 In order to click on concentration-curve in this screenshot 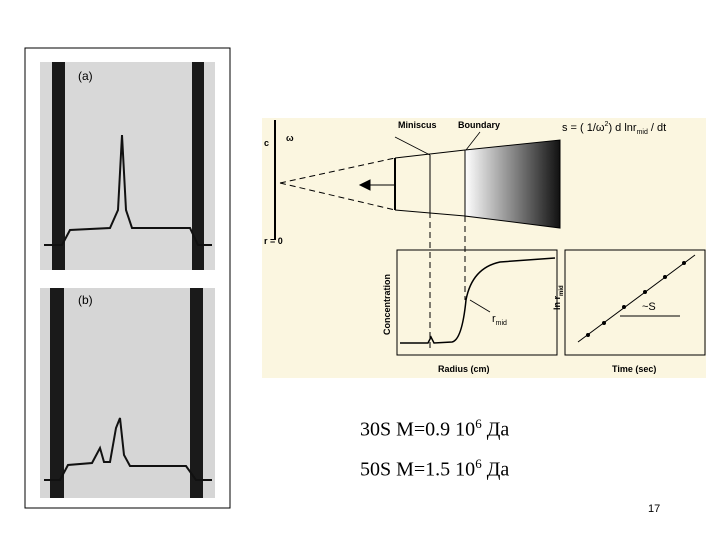, I will do `click(478, 300)`.